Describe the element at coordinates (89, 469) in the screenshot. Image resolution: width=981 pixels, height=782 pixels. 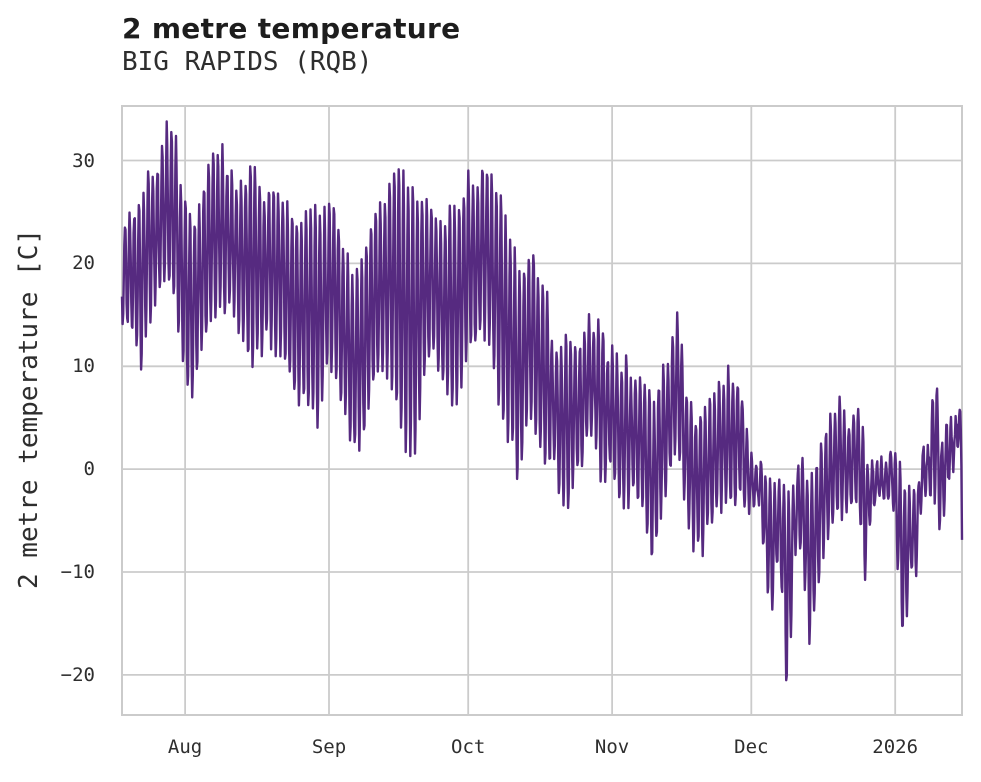
I see `y-tick-label: 0` at that location.